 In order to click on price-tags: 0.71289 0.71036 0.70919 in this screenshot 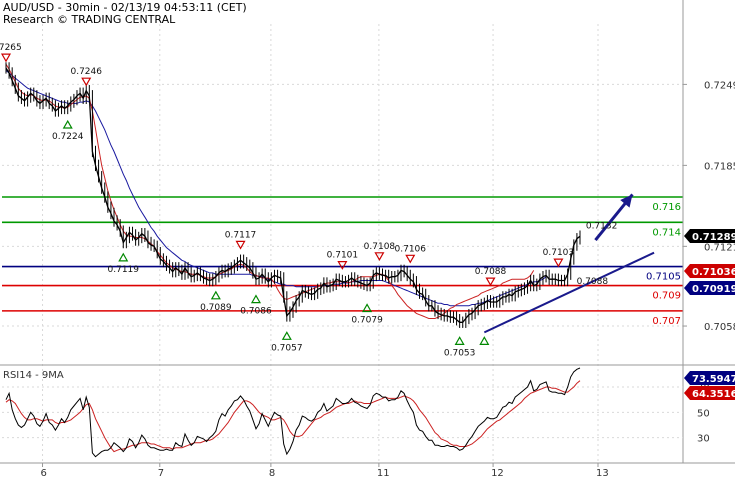, I will do `click(709, 262)`.